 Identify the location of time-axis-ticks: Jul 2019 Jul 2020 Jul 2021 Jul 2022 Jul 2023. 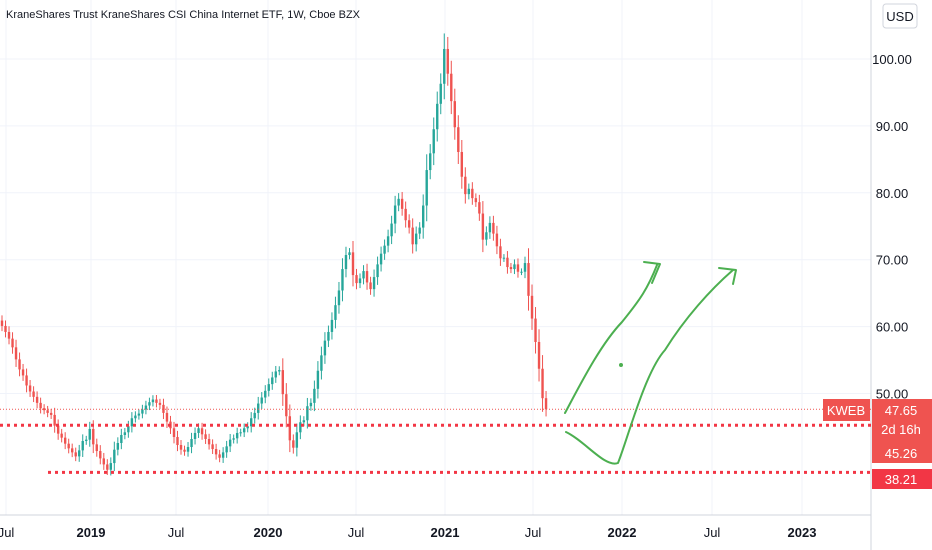
(408, 532).